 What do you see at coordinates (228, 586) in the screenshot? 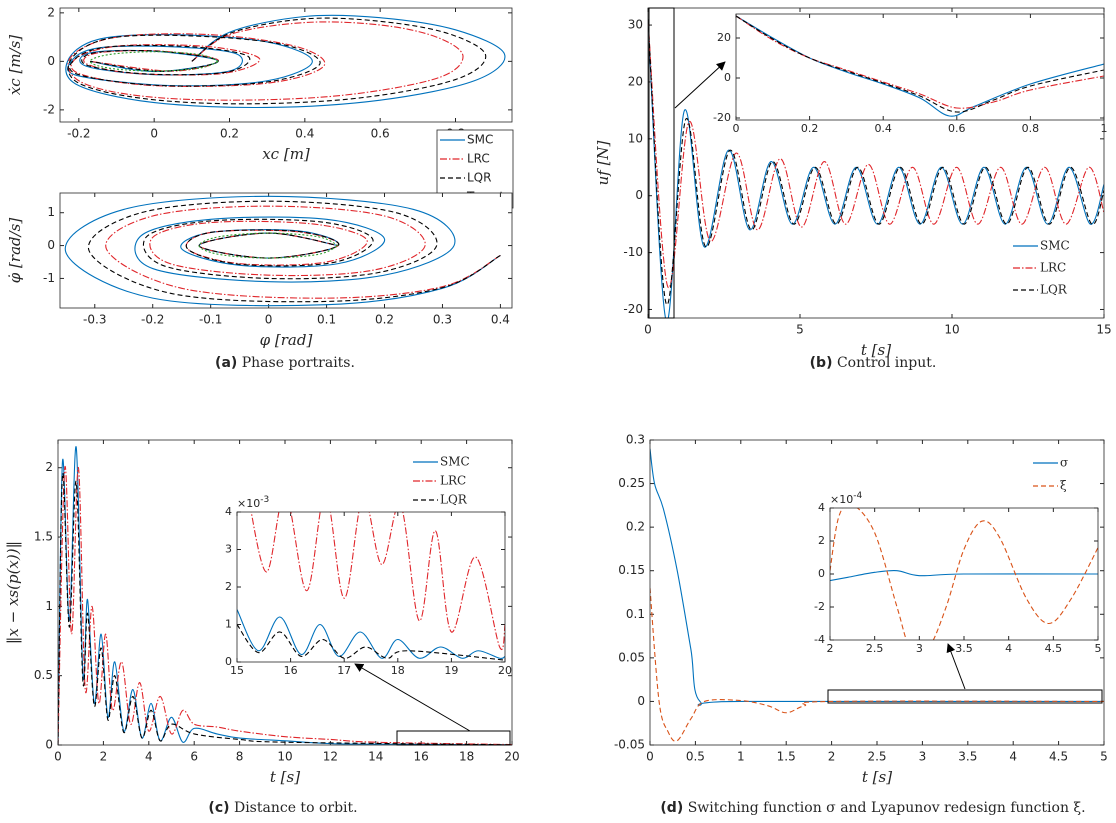
I see `y-tick-label: 2` at bounding box center [228, 586].